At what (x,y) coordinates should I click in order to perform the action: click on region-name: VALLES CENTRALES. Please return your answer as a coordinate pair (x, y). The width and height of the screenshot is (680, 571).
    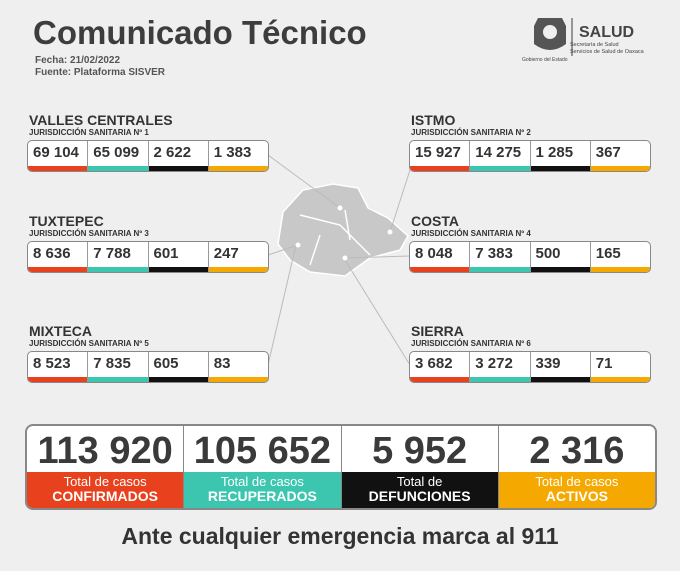
    Looking at the image, I should click on (101, 120).